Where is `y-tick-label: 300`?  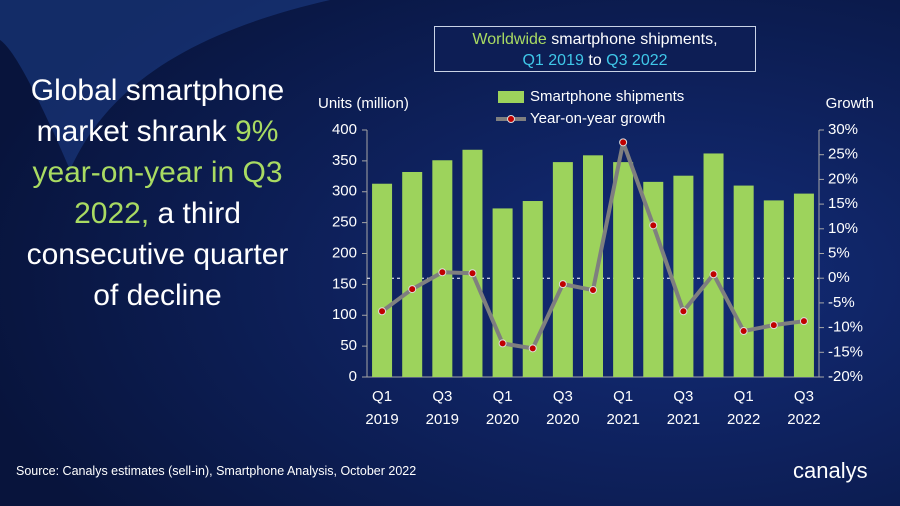 y-tick-label: 300 is located at coordinates (344, 191).